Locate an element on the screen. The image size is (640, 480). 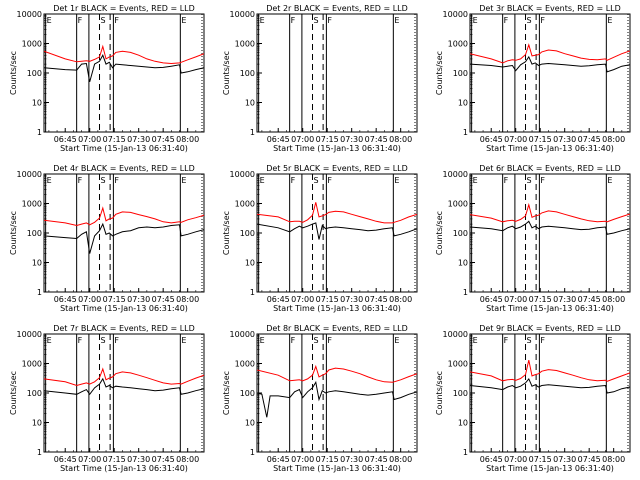
panel-title: Det 8r BLACK = Events, RED = LLD is located at coordinates (337, 328).